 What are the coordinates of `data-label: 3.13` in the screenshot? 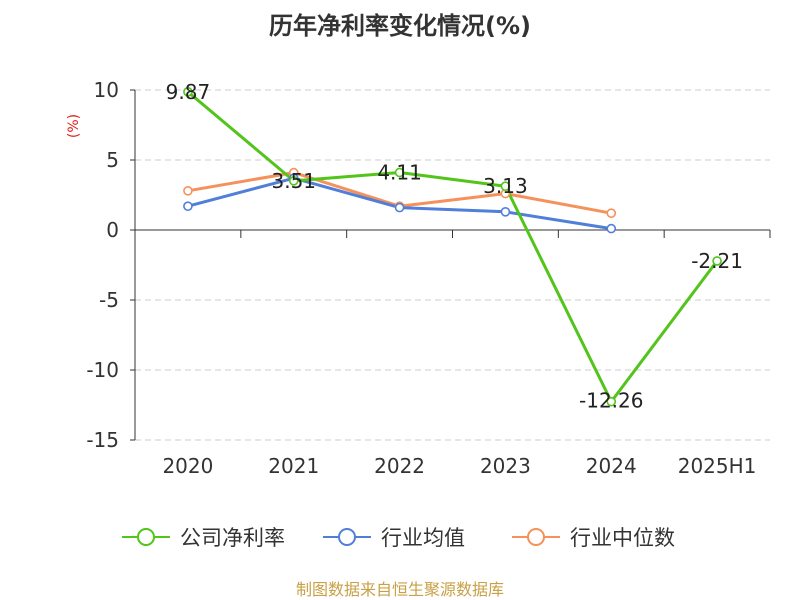 It's located at (505, 186).